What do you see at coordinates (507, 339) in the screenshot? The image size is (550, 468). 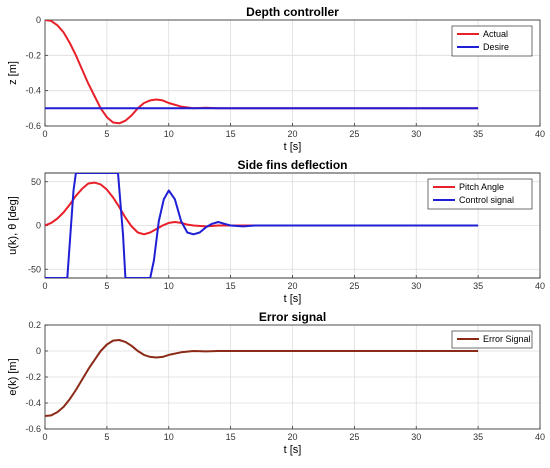 I see `legend-label: Error Signal` at bounding box center [507, 339].